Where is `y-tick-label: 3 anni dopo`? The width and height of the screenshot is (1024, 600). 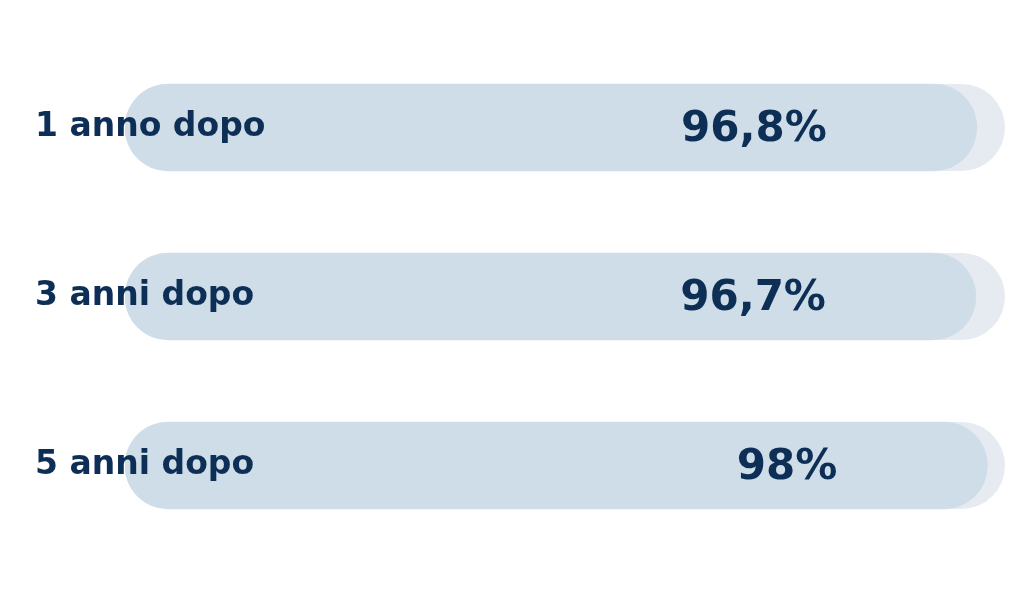
y-tick-label: 3 anni dopo is located at coordinates (145, 294).